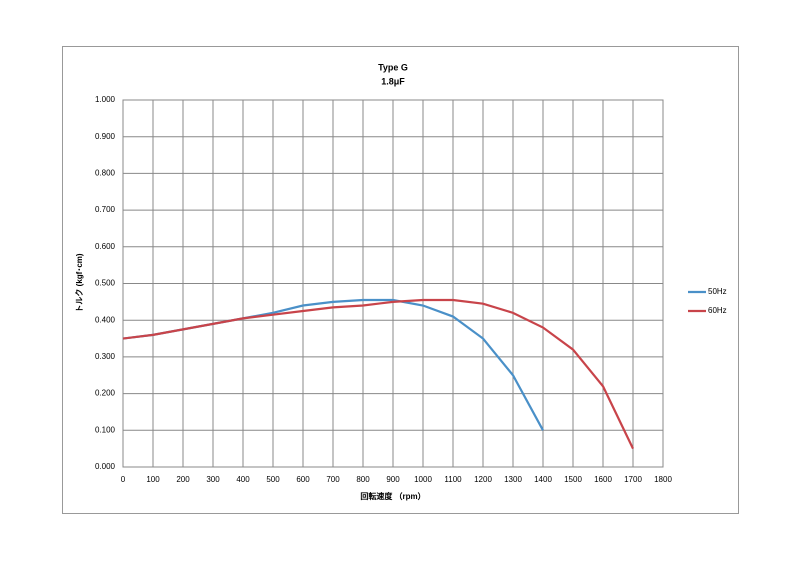 This screenshot has height=566, width=800. What do you see at coordinates (603, 479) in the screenshot?
I see `x-tick-label: 1600` at bounding box center [603, 479].